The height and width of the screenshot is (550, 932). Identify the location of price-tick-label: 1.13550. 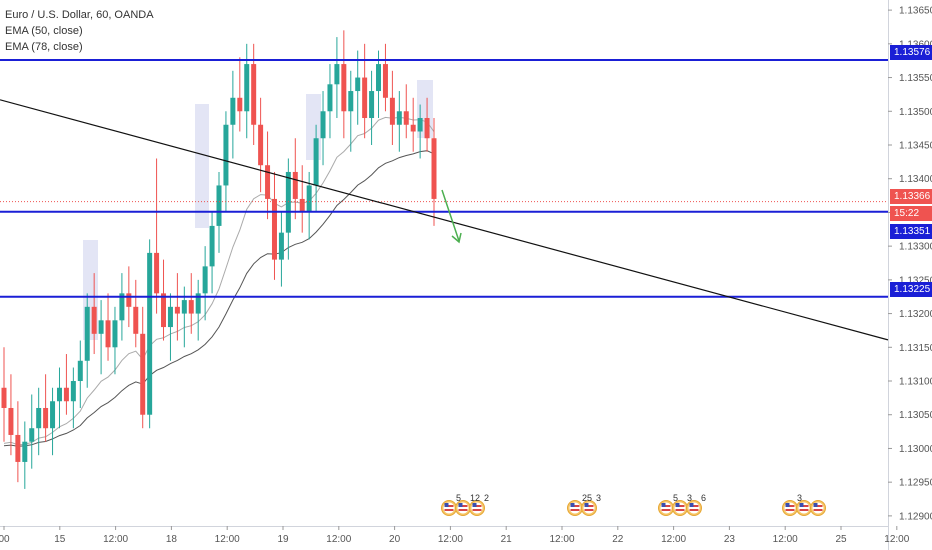
(915, 78).